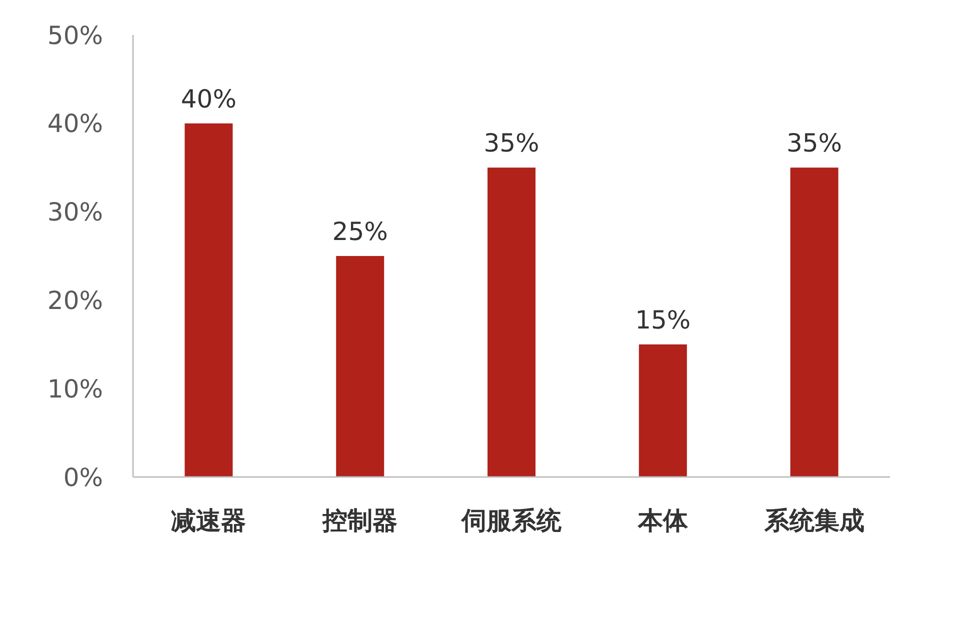 The image size is (964, 622). I want to click on x-tick-label: 系统集成, so click(813, 520).